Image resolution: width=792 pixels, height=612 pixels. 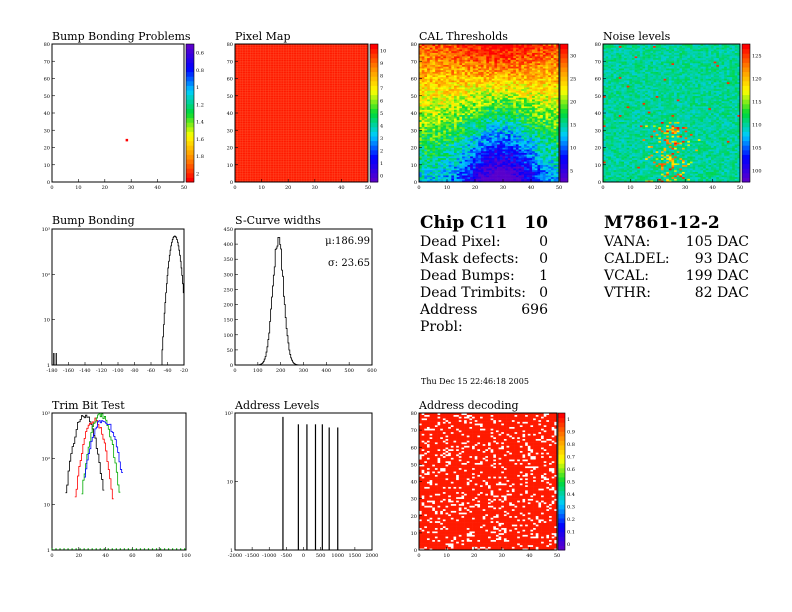 What do you see at coordinates (368, 188) in the screenshot?
I see `x-tick-label: 50` at bounding box center [368, 188].